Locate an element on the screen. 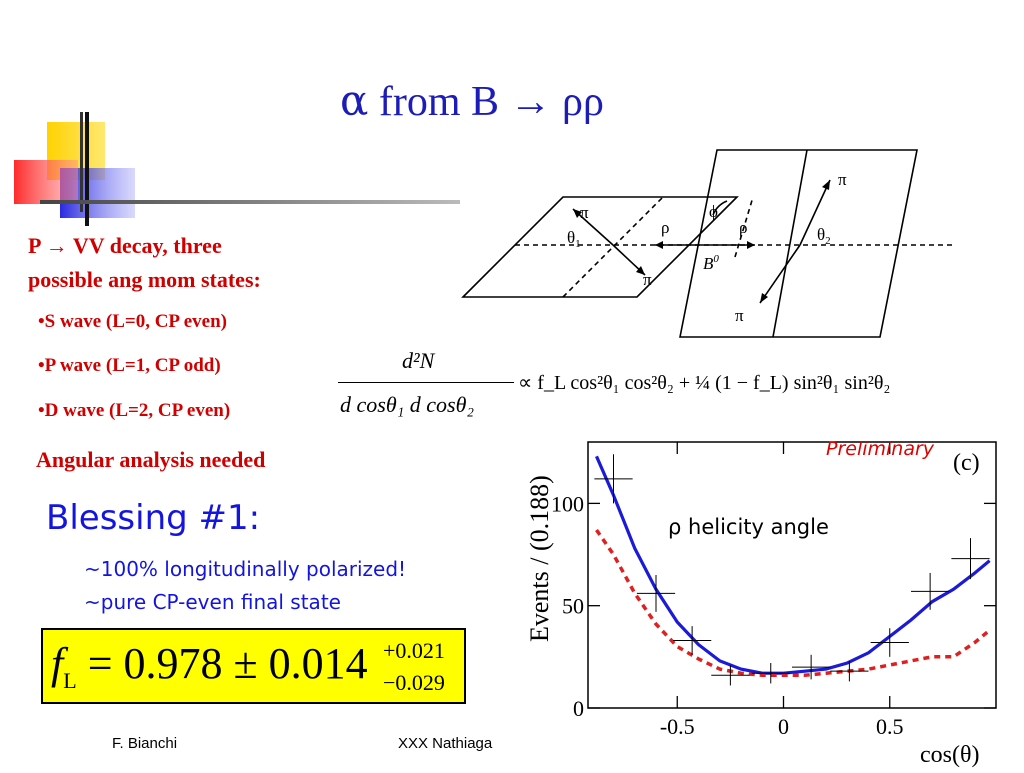 This screenshot has height=773, width=1024. x-tick-label: 0.5 is located at coordinates (890, 726).